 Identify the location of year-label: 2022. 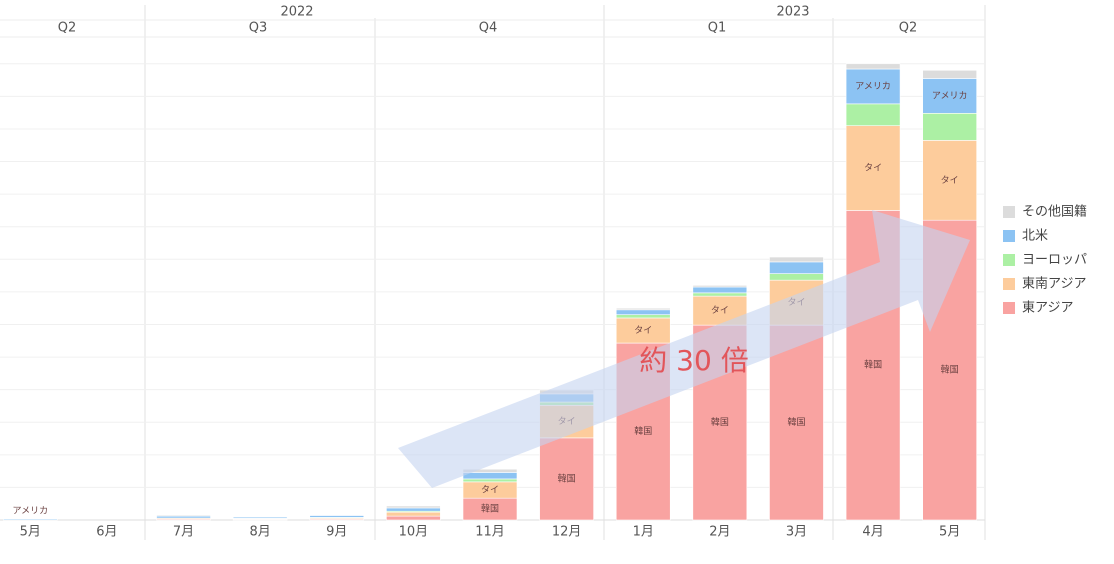
(296, 12).